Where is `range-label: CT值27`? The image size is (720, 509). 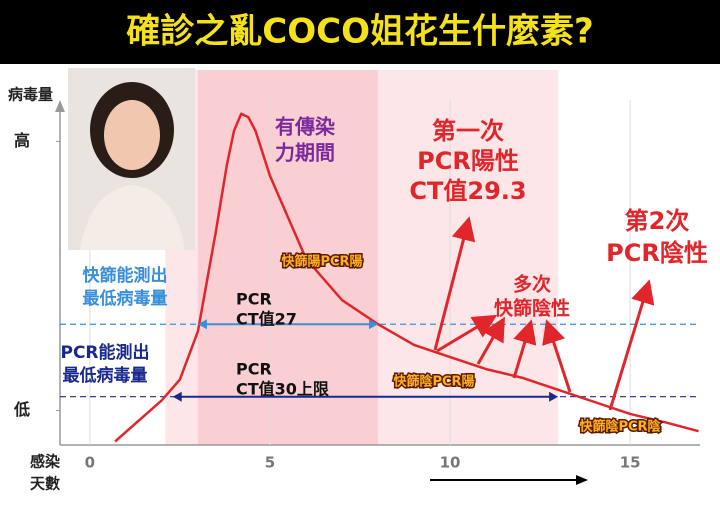 range-label: CT值27 is located at coordinates (266, 319).